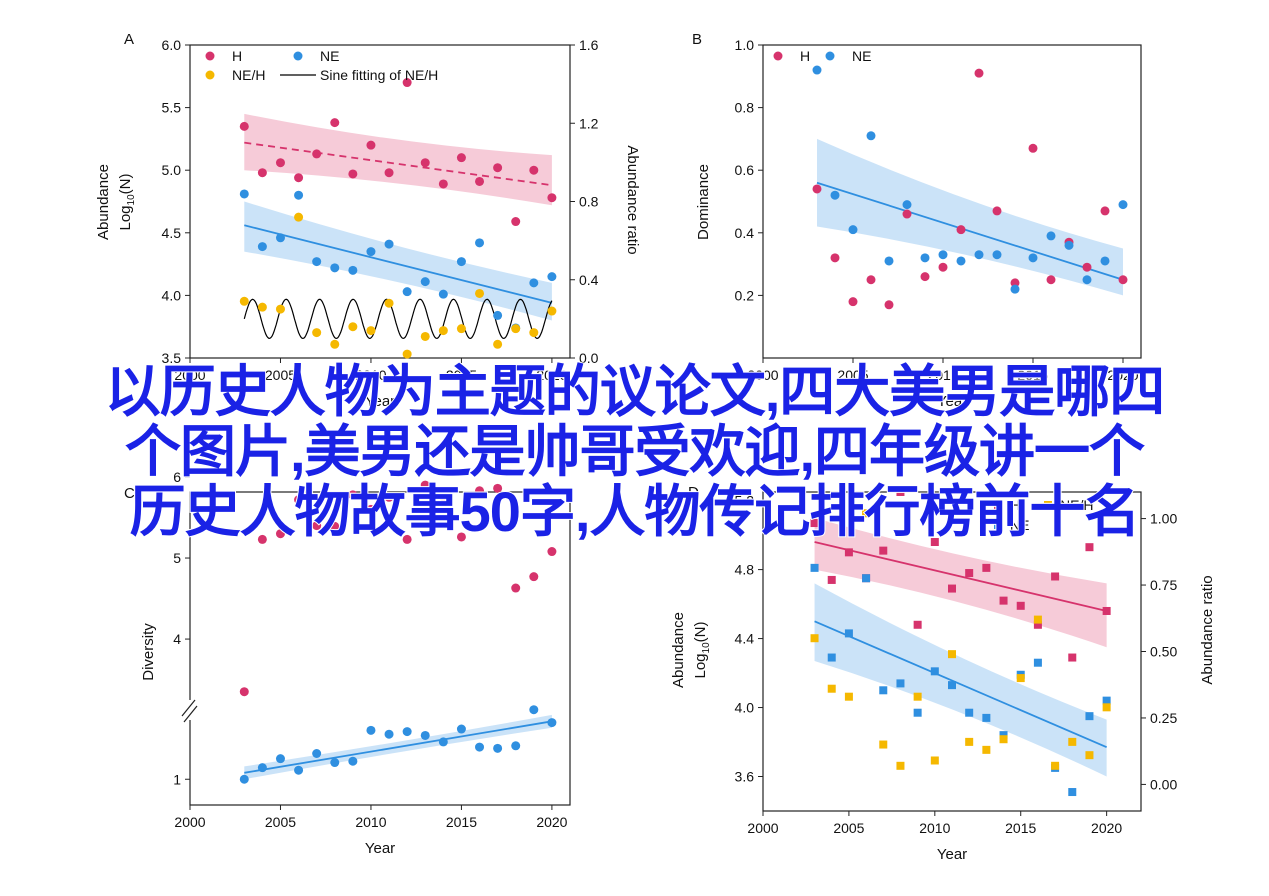 This screenshot has width=1269, height=896. Describe the element at coordinates (952, 854) in the screenshot. I see `panel-d-xlabel: Year` at that location.